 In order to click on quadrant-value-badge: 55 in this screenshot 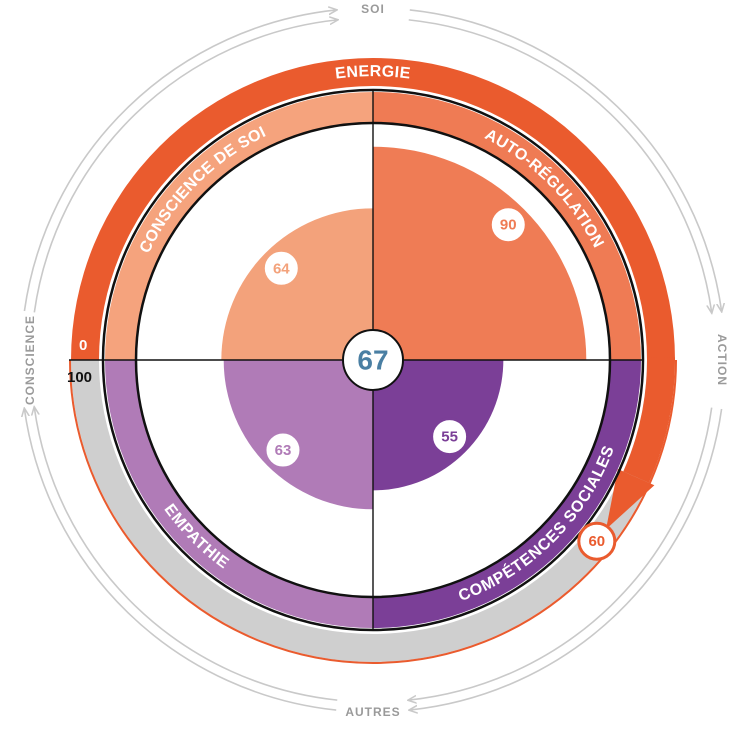, I will do `click(450, 437)`.